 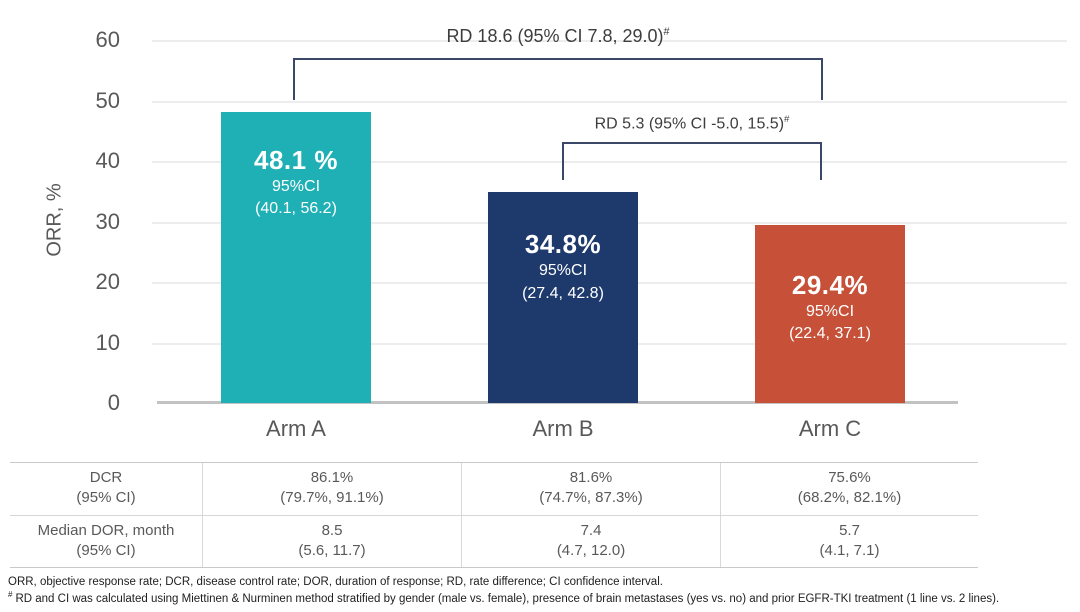 I want to click on y-tick-40: 40, so click(x=107, y=160).